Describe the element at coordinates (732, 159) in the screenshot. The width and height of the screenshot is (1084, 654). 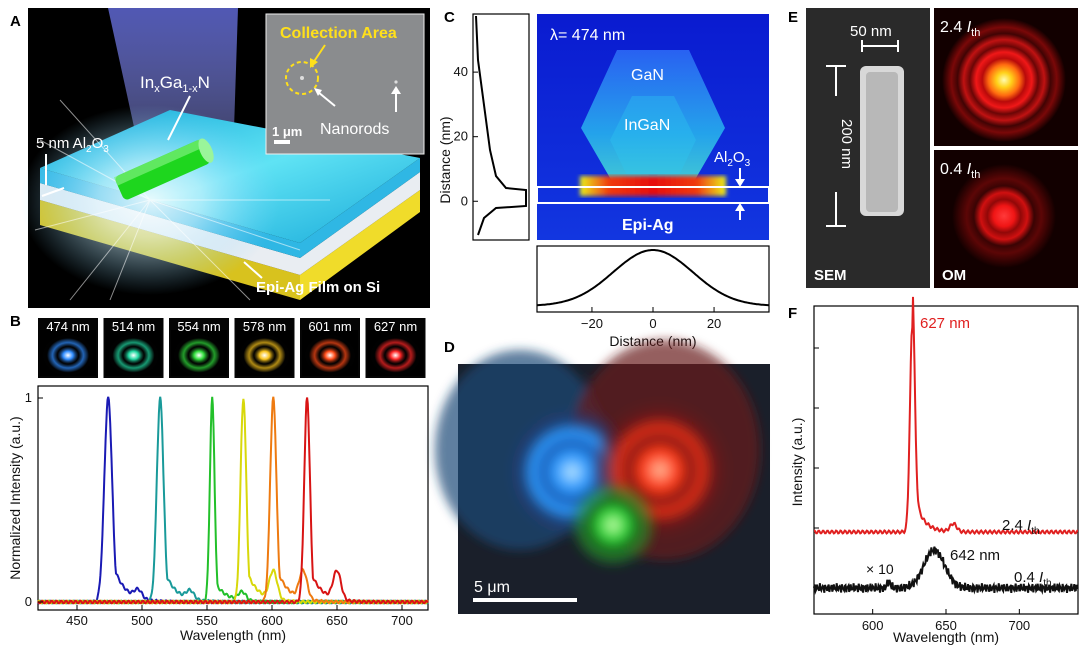
I see `c-al2o3-label: Al2O3` at that location.